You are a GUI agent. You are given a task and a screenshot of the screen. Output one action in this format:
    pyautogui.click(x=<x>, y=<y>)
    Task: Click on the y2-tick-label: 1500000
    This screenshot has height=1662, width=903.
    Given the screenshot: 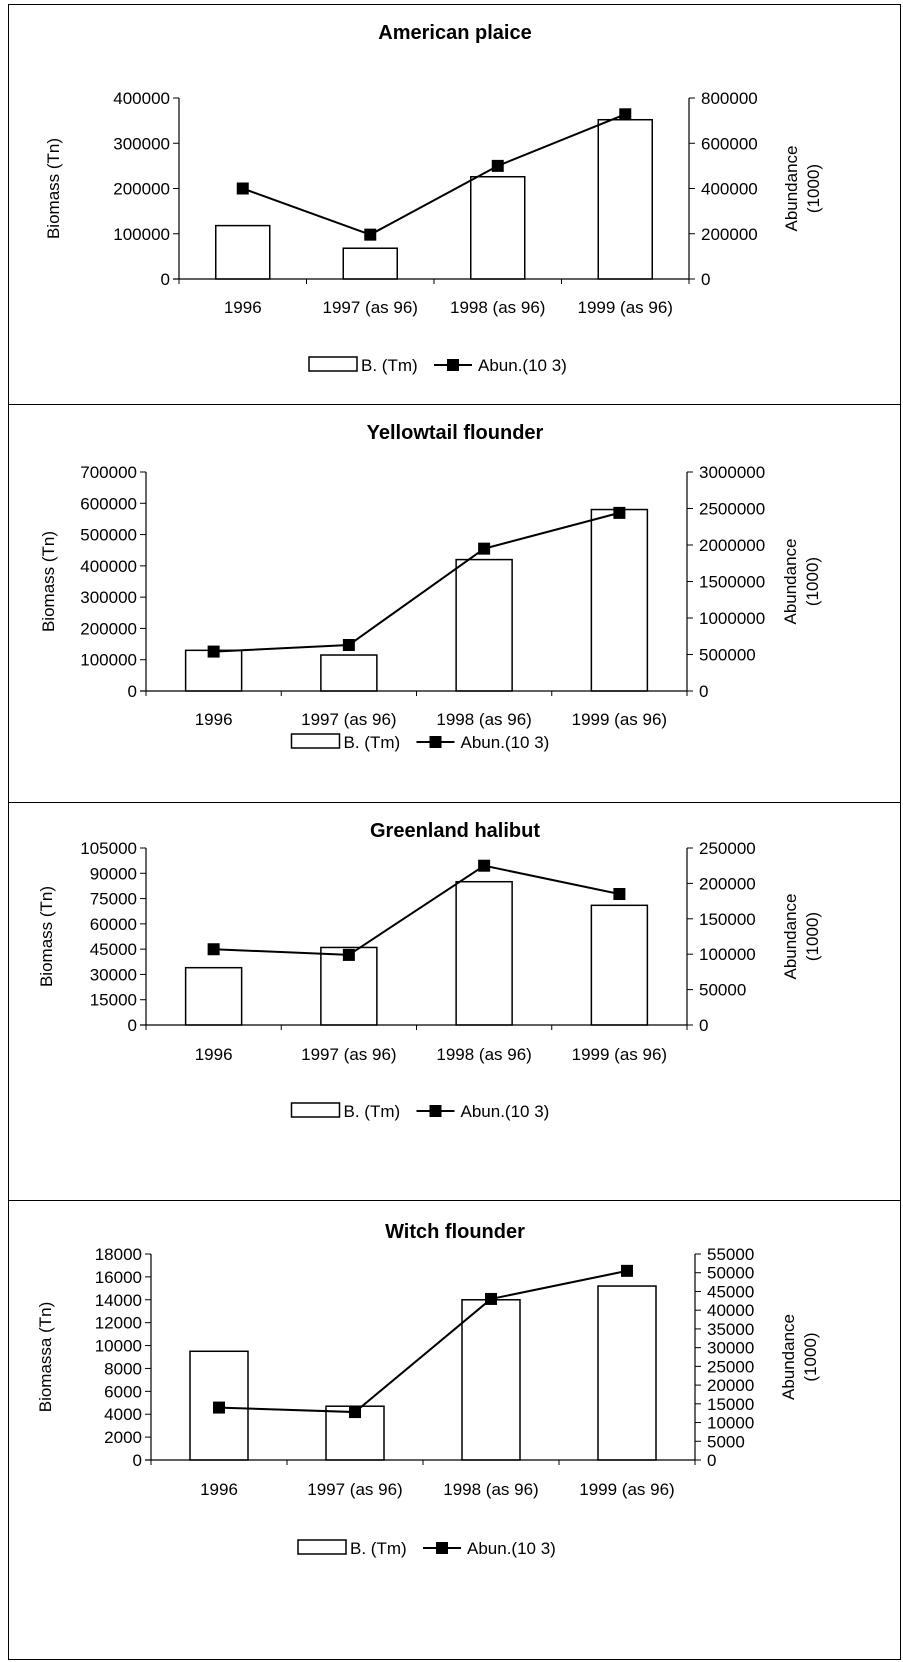 What is the action you would take?
    pyautogui.click(x=732, y=582)
    